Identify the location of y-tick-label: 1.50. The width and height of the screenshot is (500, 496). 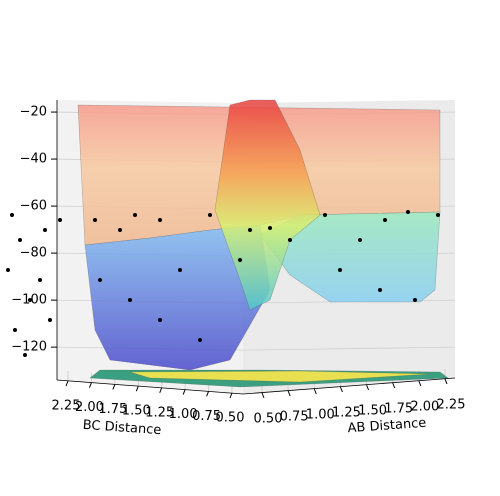
(136, 411).